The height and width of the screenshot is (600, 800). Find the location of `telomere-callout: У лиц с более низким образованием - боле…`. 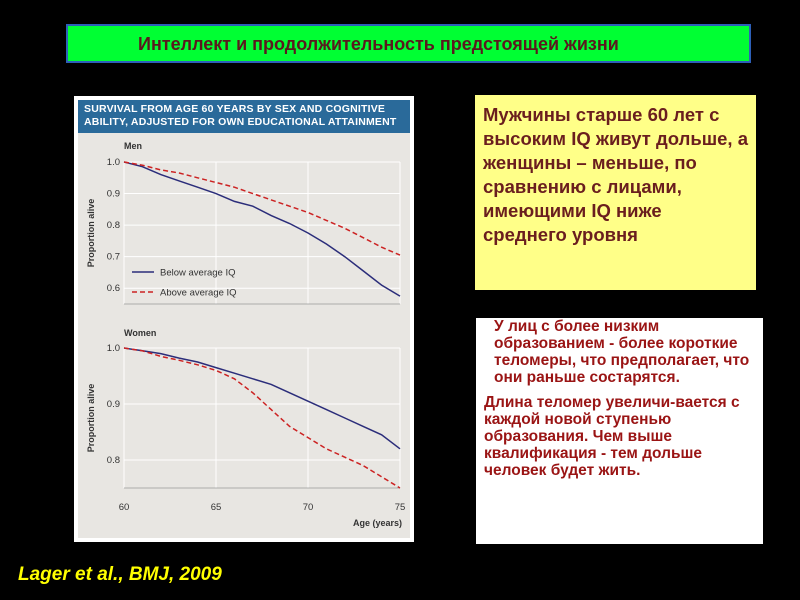

telomere-callout: У лиц с более низким образованием - боле… is located at coordinates (619, 431).